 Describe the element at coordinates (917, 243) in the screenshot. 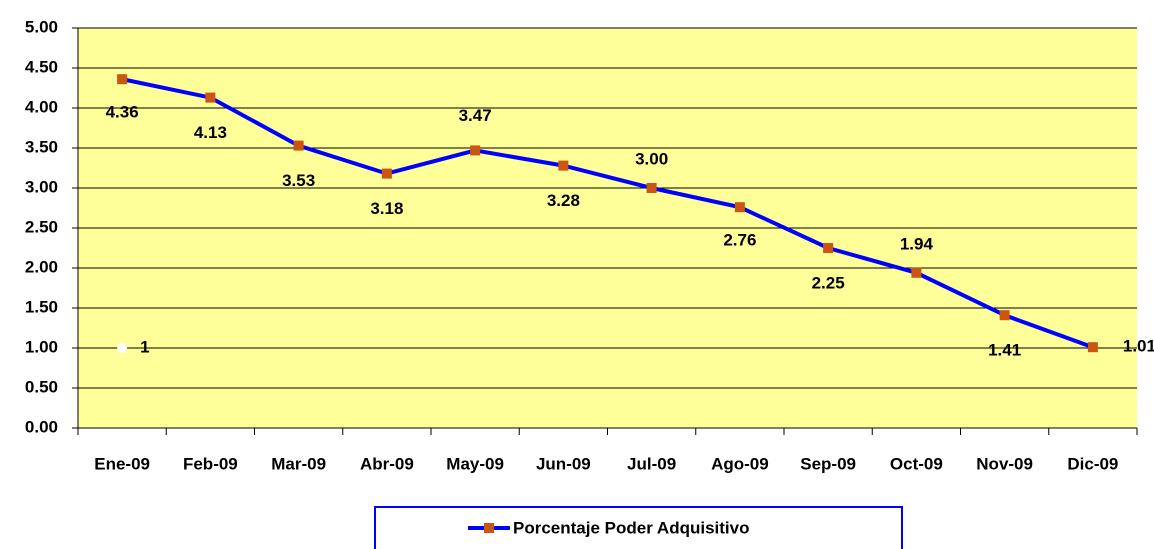

I see `data-label: 1.94` at that location.